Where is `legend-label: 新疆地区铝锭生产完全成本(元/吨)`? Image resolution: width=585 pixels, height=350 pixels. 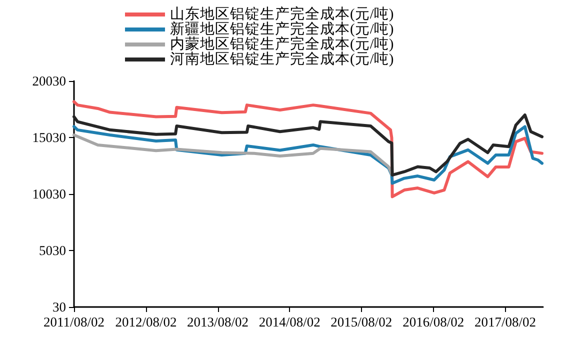 legend-label: 新疆地区铝锭生产完全成本(元/吨) is located at coordinates (282, 29).